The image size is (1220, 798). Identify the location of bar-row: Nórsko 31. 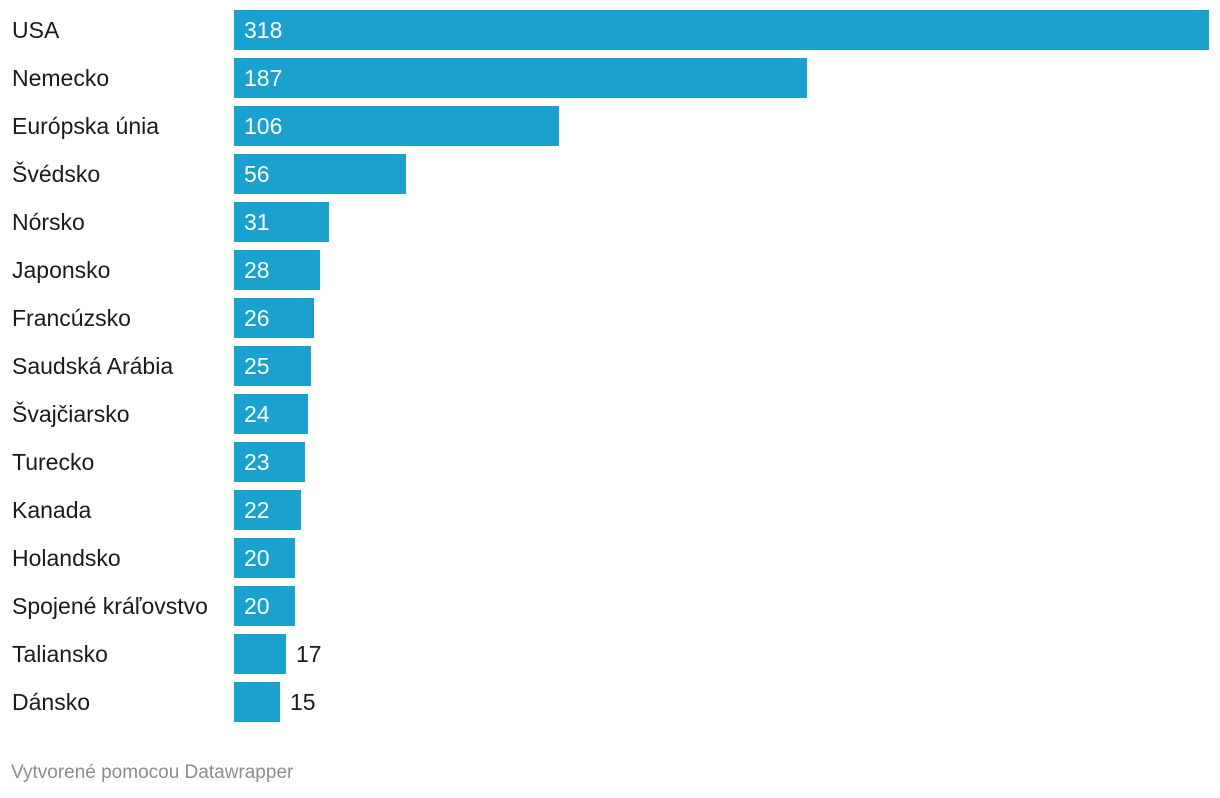
(610, 222).